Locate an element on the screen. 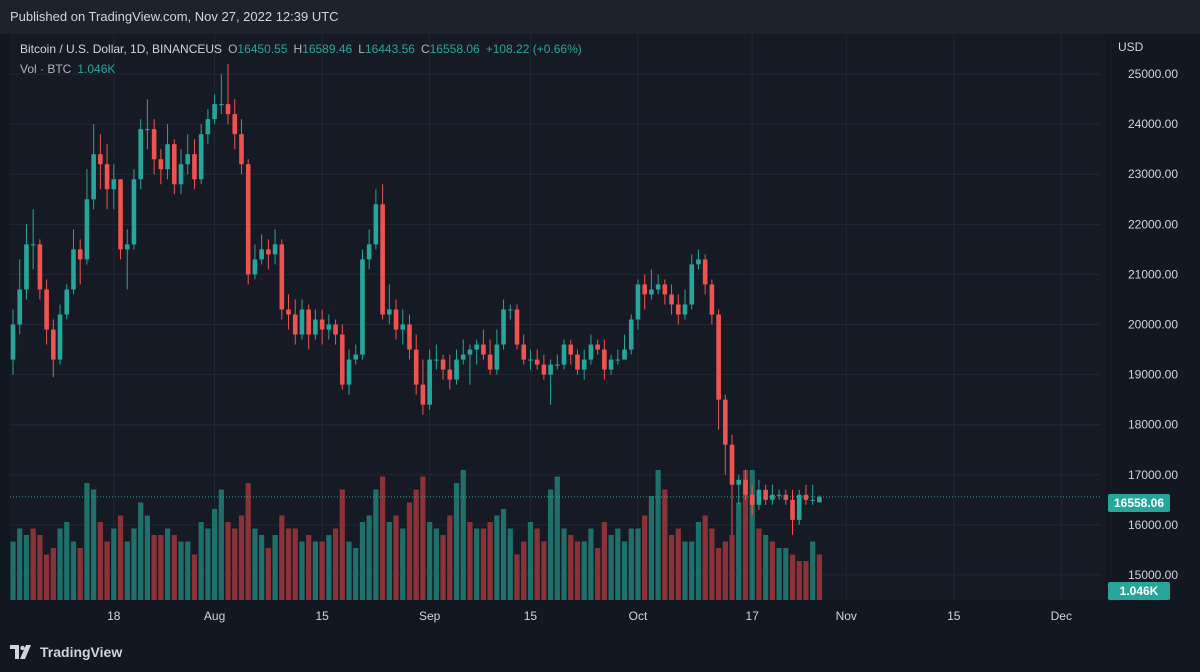 This screenshot has height=672, width=1200. tradingview-logo: TradingView is located at coordinates (66, 652).